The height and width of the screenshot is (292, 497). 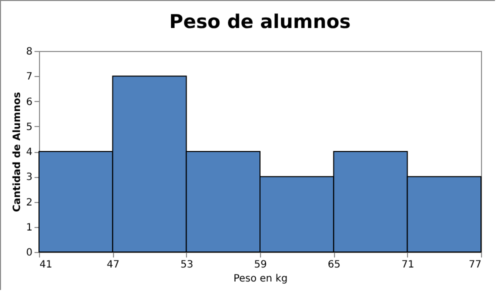 What do you see at coordinates (29, 77) in the screenshot?
I see `y-tick-label: 7` at bounding box center [29, 77].